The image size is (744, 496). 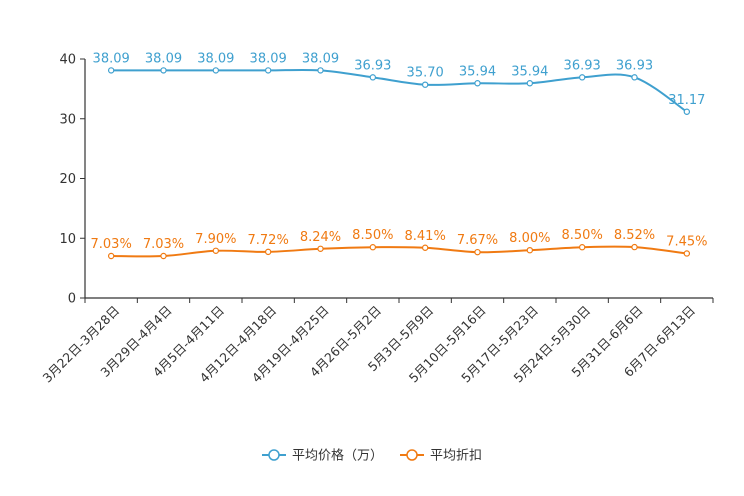 What do you see at coordinates (634, 235) in the screenshot?
I see `data-label: 8.52%` at bounding box center [634, 235].